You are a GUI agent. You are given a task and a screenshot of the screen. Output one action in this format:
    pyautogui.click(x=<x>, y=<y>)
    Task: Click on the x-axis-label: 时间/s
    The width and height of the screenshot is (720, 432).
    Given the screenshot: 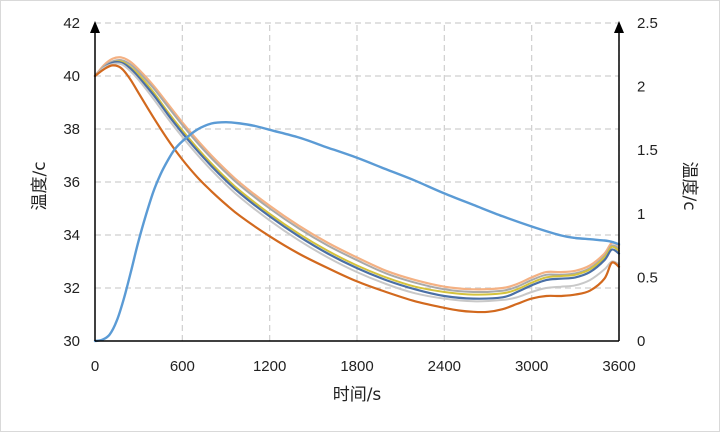 What is the action you would take?
    pyautogui.click(x=357, y=395)
    